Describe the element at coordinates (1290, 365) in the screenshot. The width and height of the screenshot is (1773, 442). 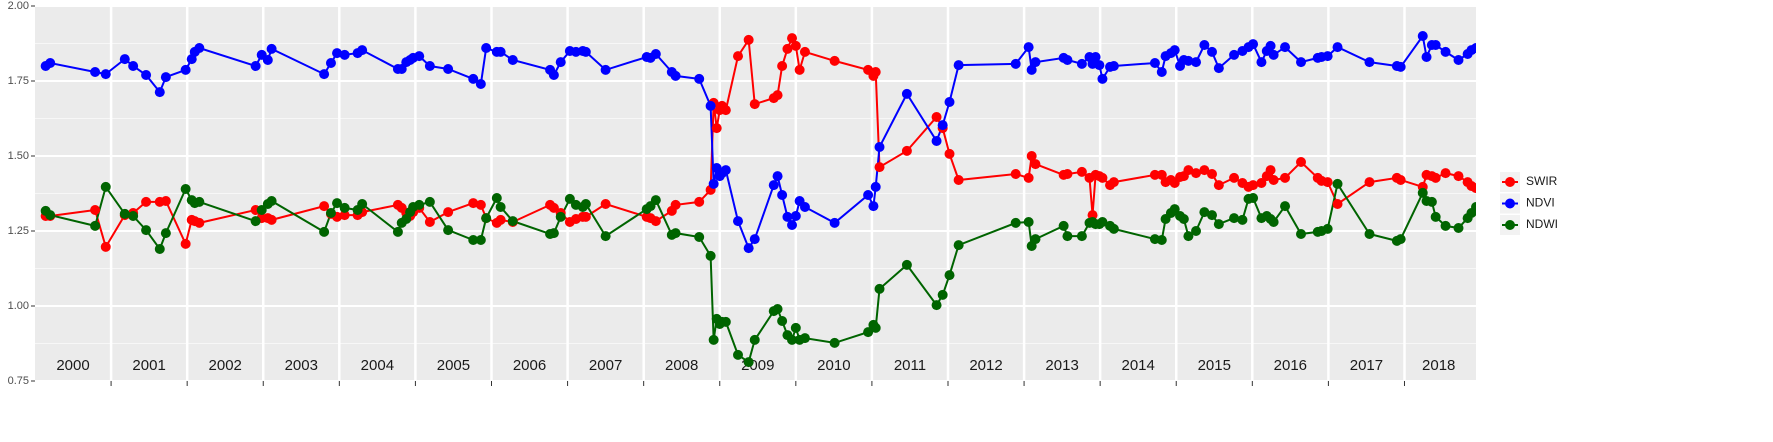
I see `year-label: 2016` at that location.